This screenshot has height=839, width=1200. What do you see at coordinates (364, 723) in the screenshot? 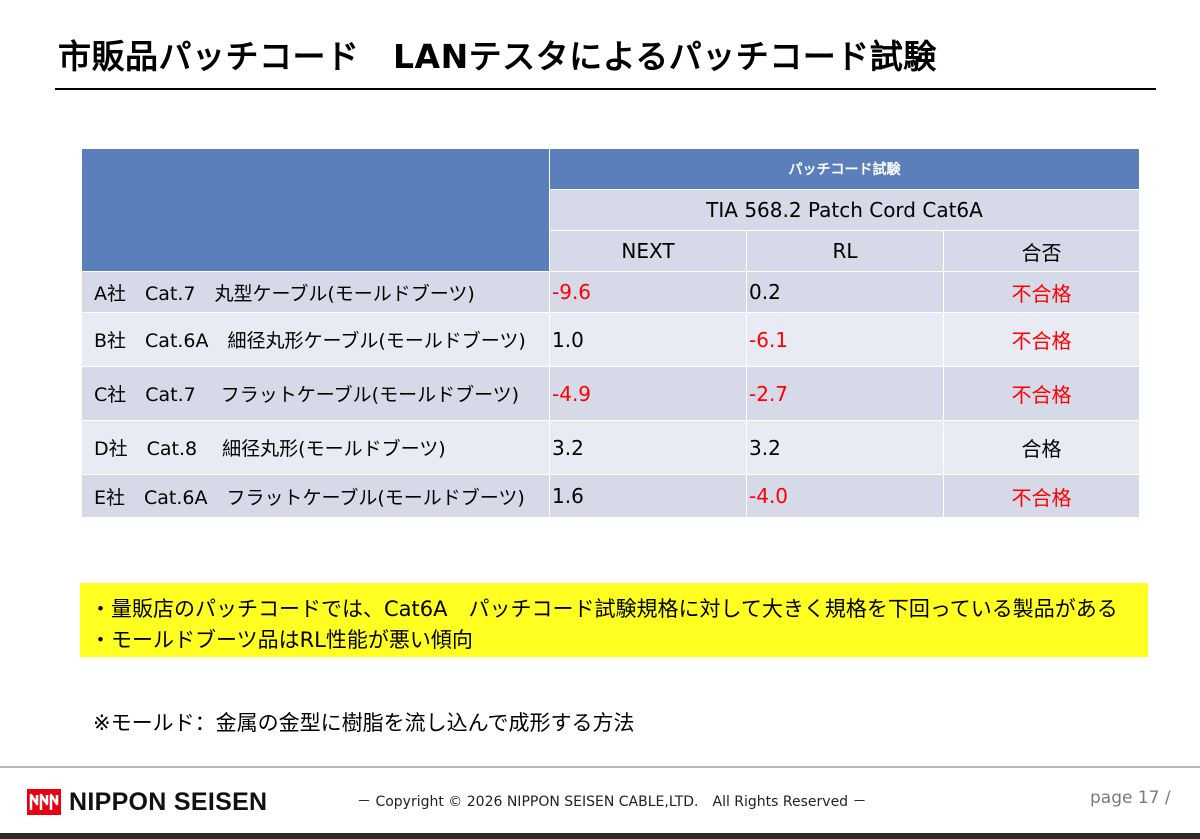
I see `mold-footnote: ※モールド：金属の金型に樹脂を流し込んで成形する方法` at bounding box center [364, 723].